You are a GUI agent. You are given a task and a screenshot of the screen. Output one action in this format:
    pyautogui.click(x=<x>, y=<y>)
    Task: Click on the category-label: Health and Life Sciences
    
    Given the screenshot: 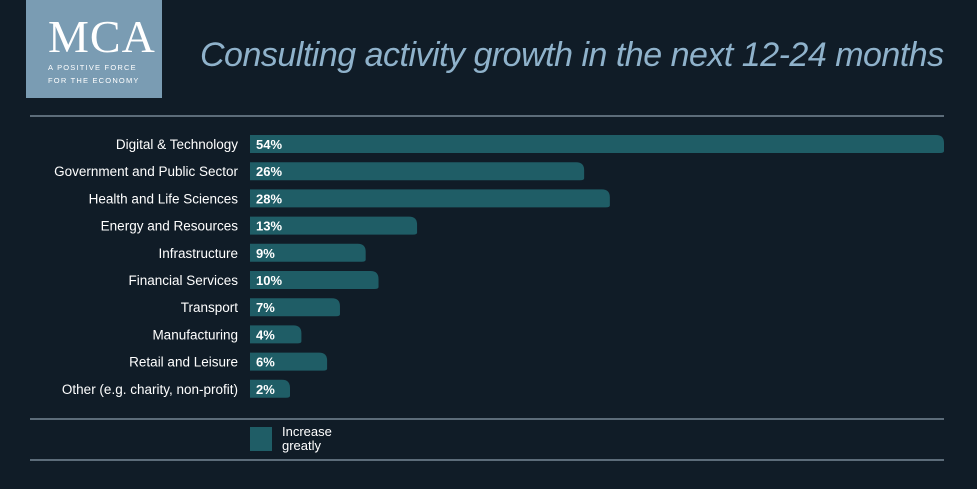 What is the action you would take?
    pyautogui.click(x=164, y=198)
    